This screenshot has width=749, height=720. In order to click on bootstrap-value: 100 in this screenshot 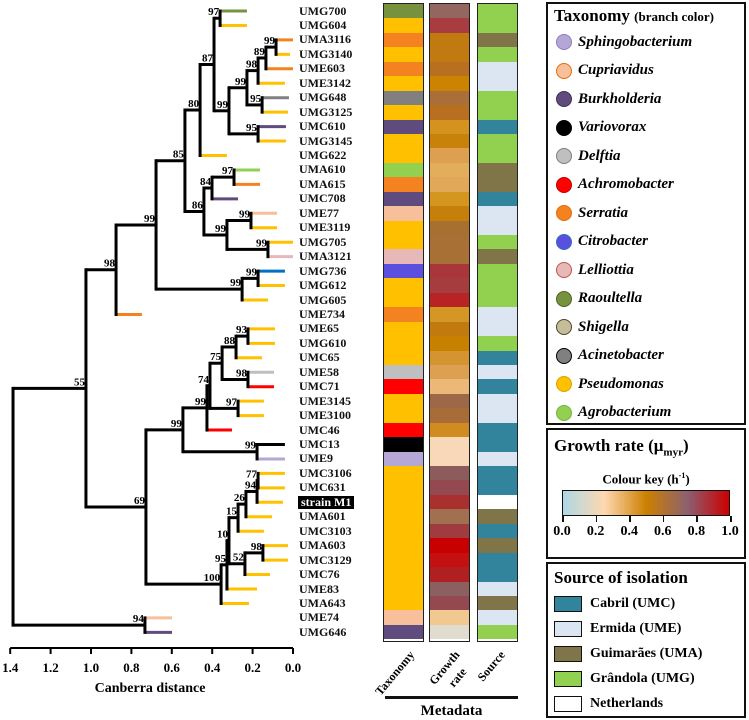, I will do `click(212, 578)`.